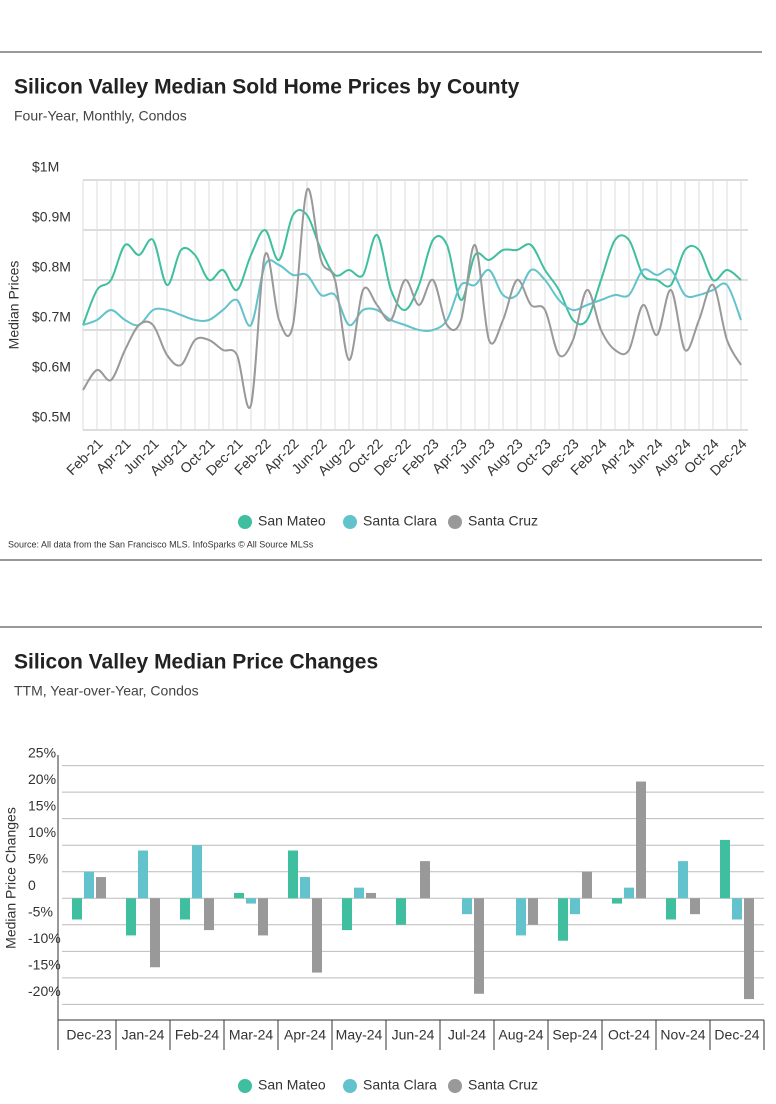  What do you see at coordinates (574, 1035) in the screenshot?
I see `x-tick-label: Sep-24` at bounding box center [574, 1035].